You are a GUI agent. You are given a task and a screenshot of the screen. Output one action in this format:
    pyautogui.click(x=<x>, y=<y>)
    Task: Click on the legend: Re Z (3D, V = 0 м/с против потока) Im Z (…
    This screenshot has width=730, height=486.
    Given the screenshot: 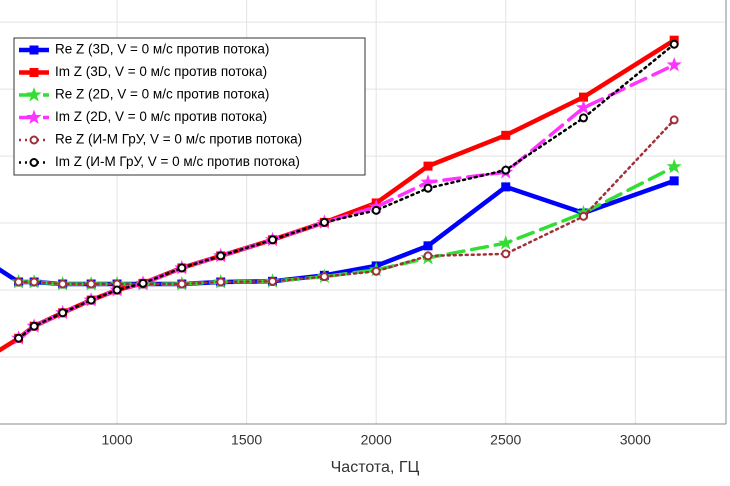 What is the action you would take?
    pyautogui.click(x=189, y=106)
    